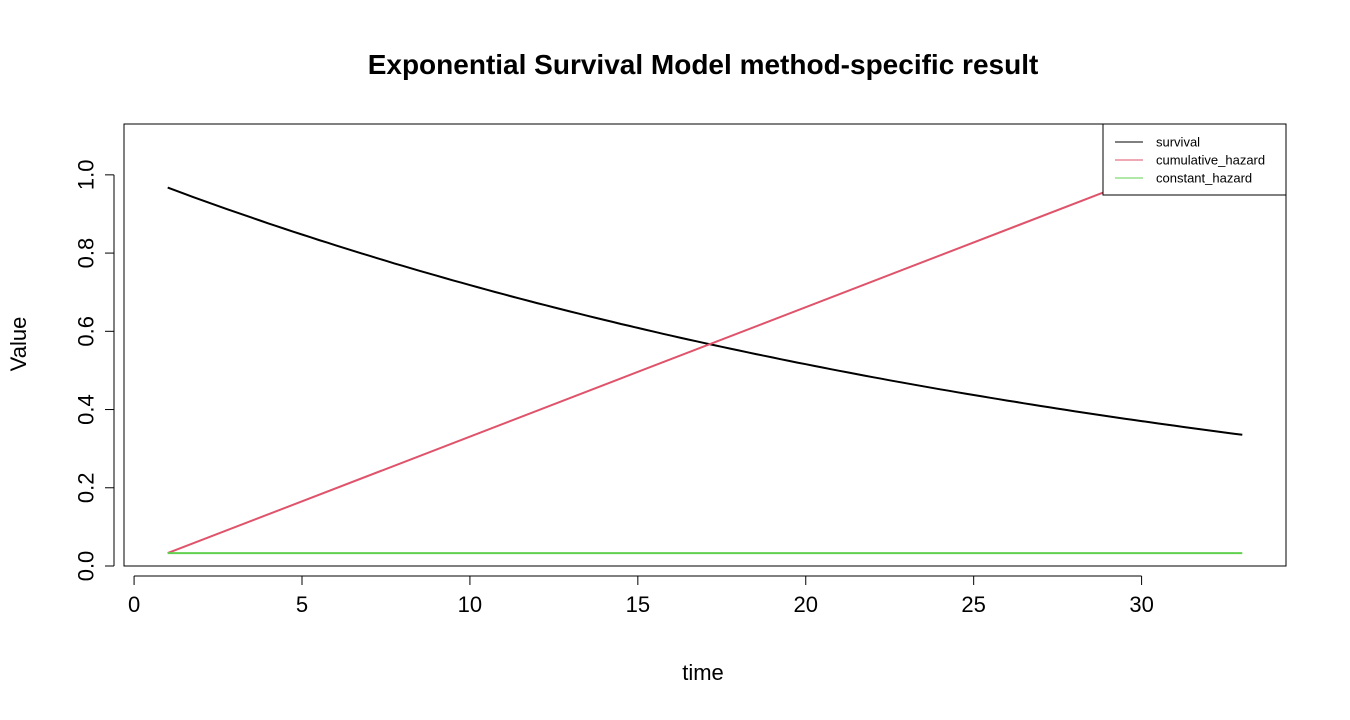 This screenshot has height=720, width=1350. I want to click on legend-entry: survival, so click(1178, 142).